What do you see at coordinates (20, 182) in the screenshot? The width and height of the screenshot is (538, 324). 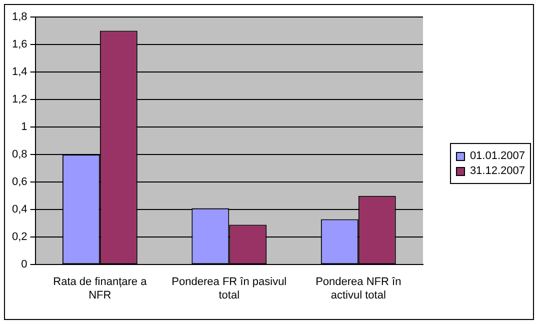 I see `y-tick-label: 0,6` at bounding box center [20, 182].